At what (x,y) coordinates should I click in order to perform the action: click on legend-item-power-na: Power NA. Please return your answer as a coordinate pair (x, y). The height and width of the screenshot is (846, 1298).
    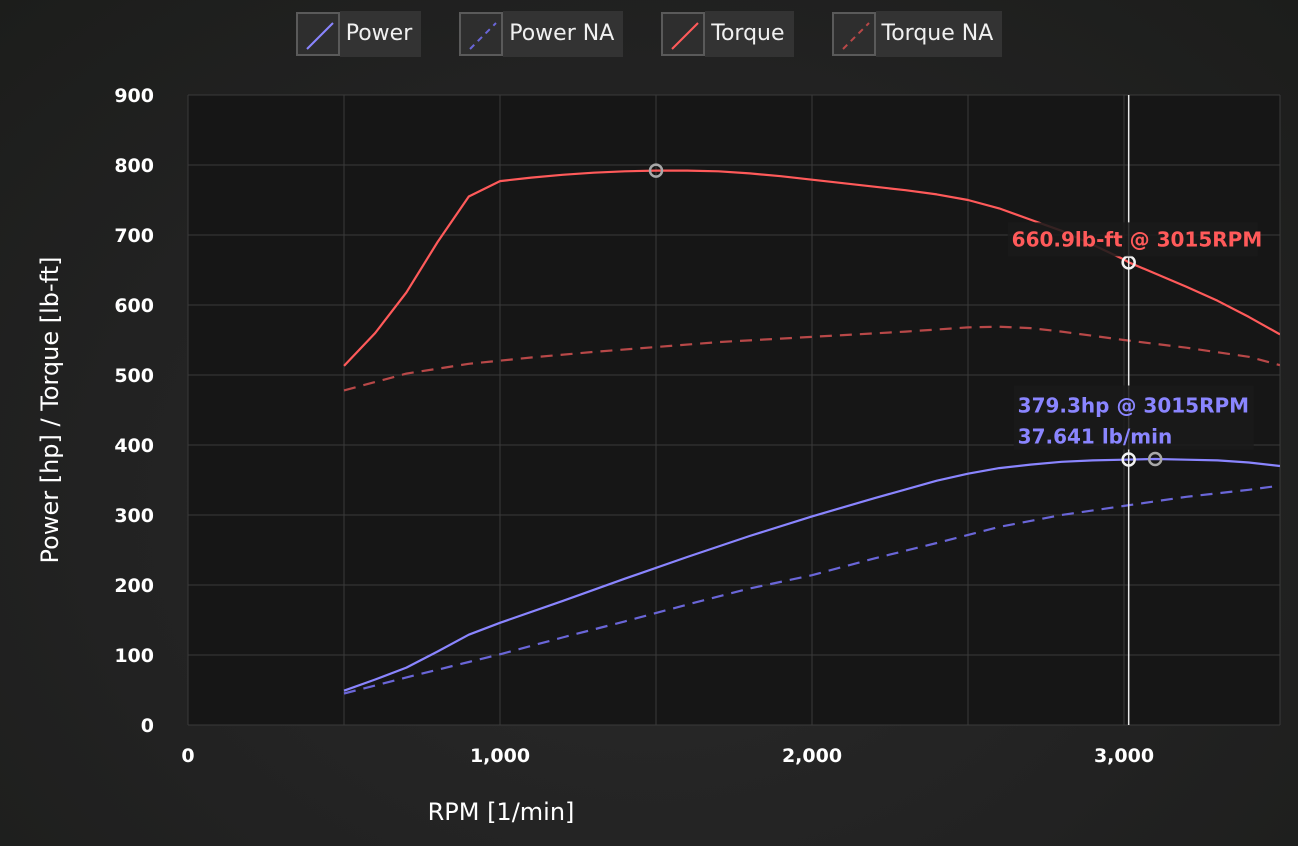
    Looking at the image, I should click on (541, 34).